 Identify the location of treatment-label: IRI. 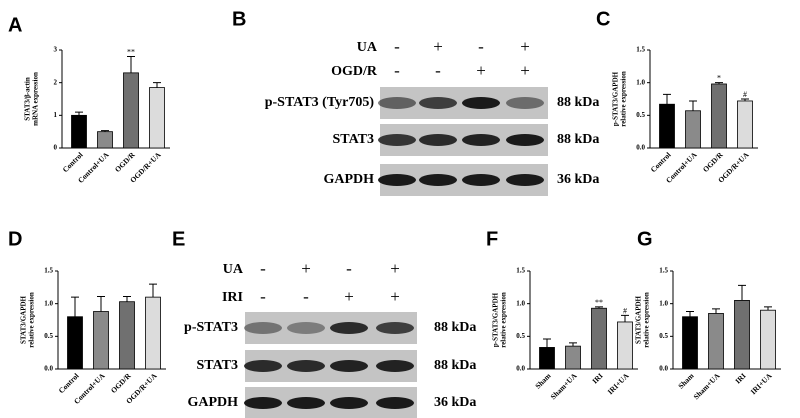
(232, 297).